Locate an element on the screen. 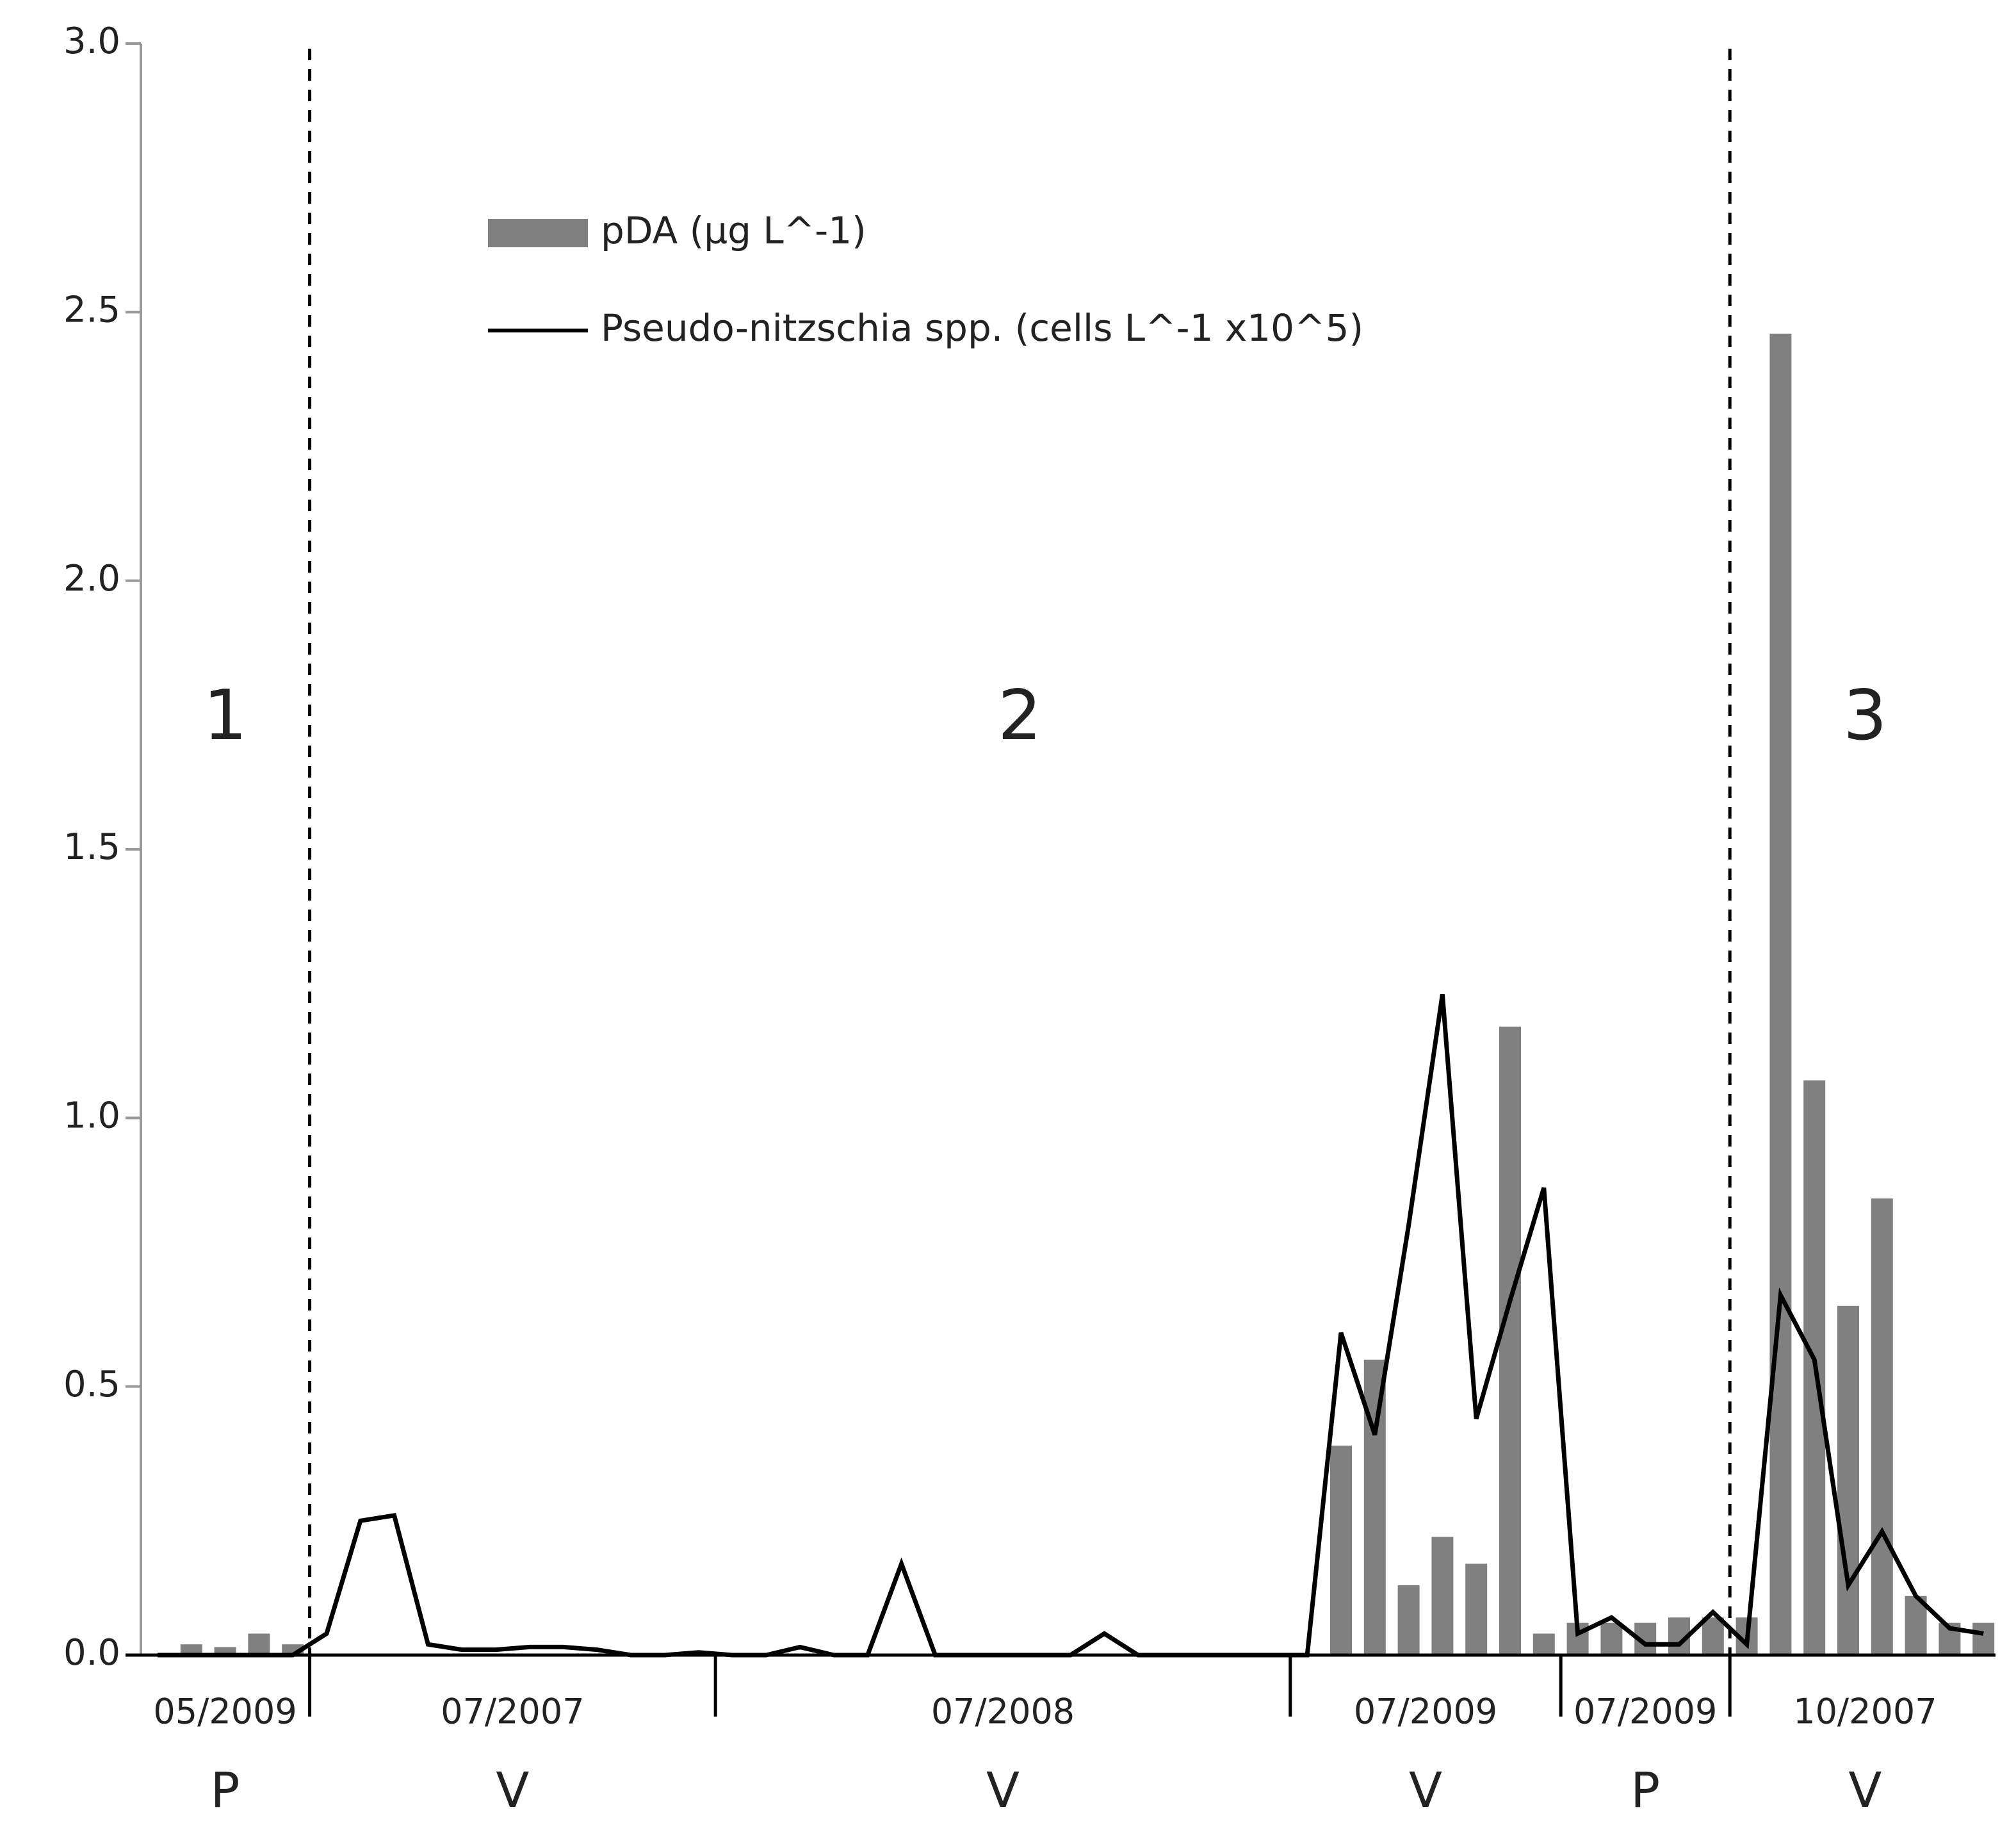 The image size is (2016, 1837). group-label: 10/2007 is located at coordinates (1865, 1712).